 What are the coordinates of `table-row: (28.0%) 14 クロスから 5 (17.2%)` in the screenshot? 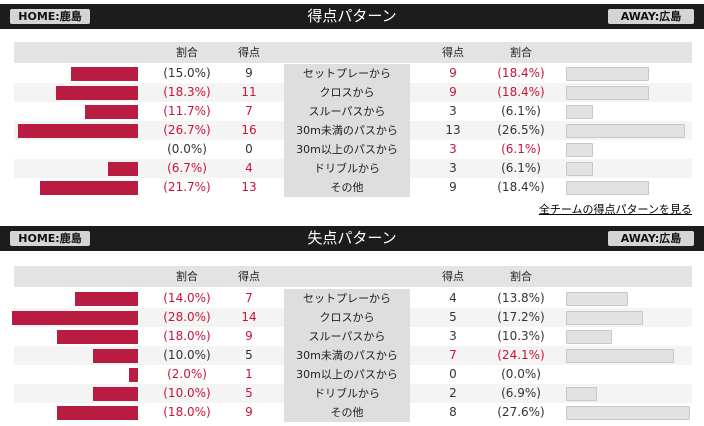 It's located at (352, 317).